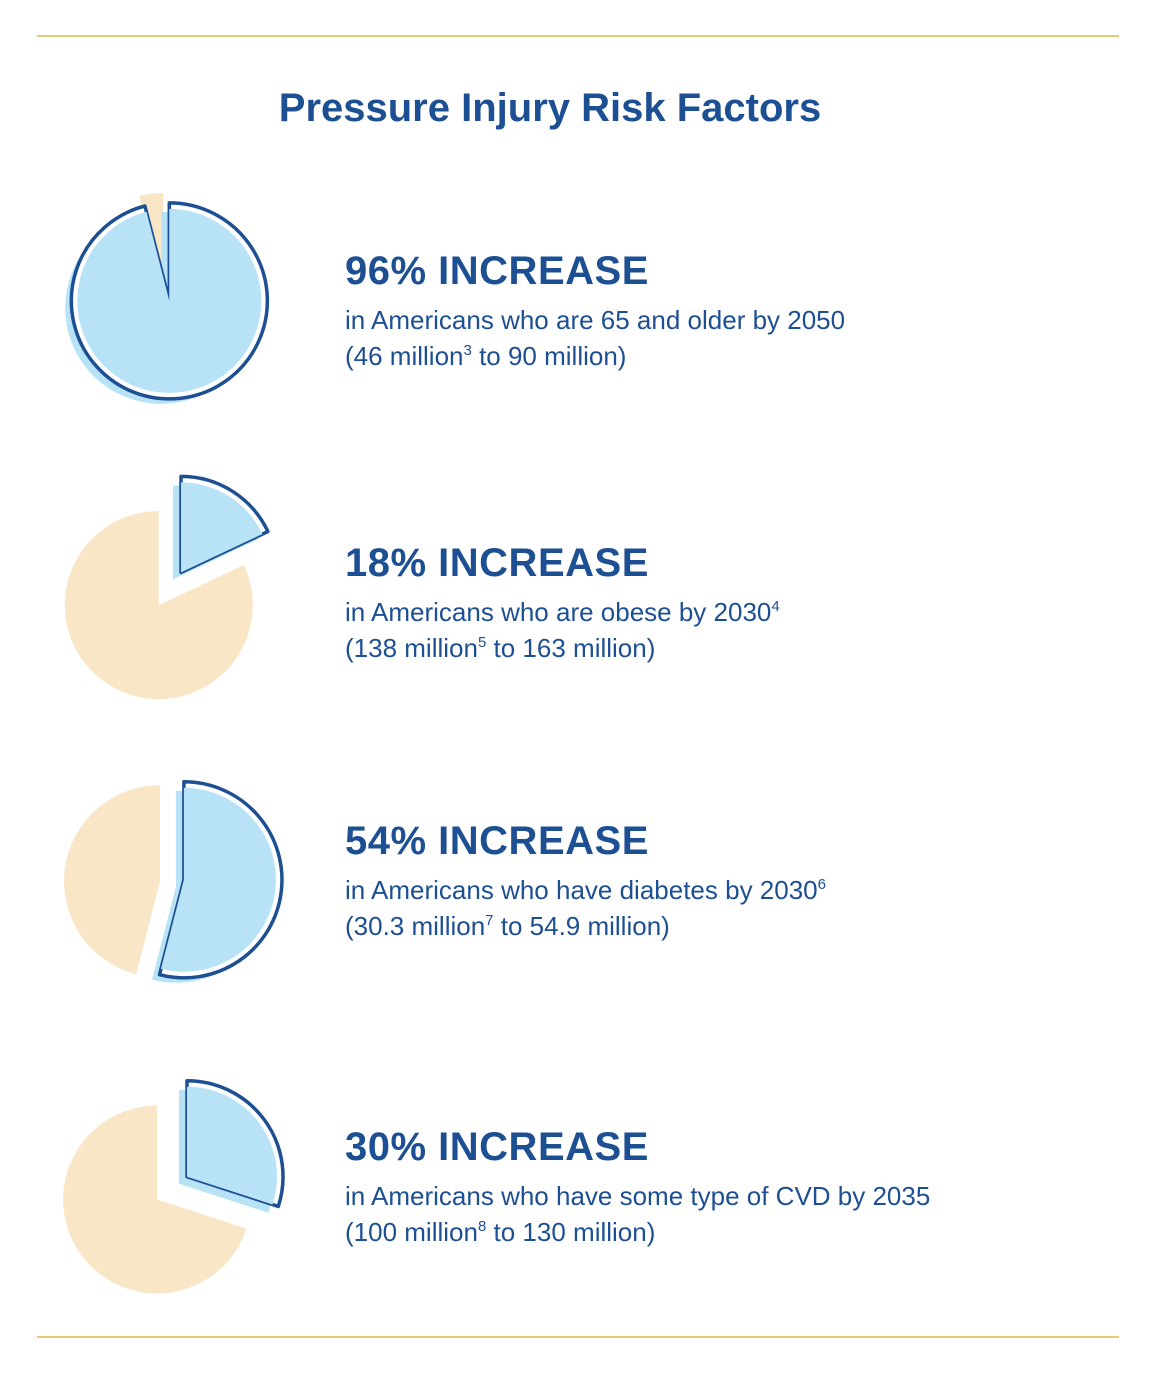  I want to click on pie-chart-cvd, so click(174, 1186).